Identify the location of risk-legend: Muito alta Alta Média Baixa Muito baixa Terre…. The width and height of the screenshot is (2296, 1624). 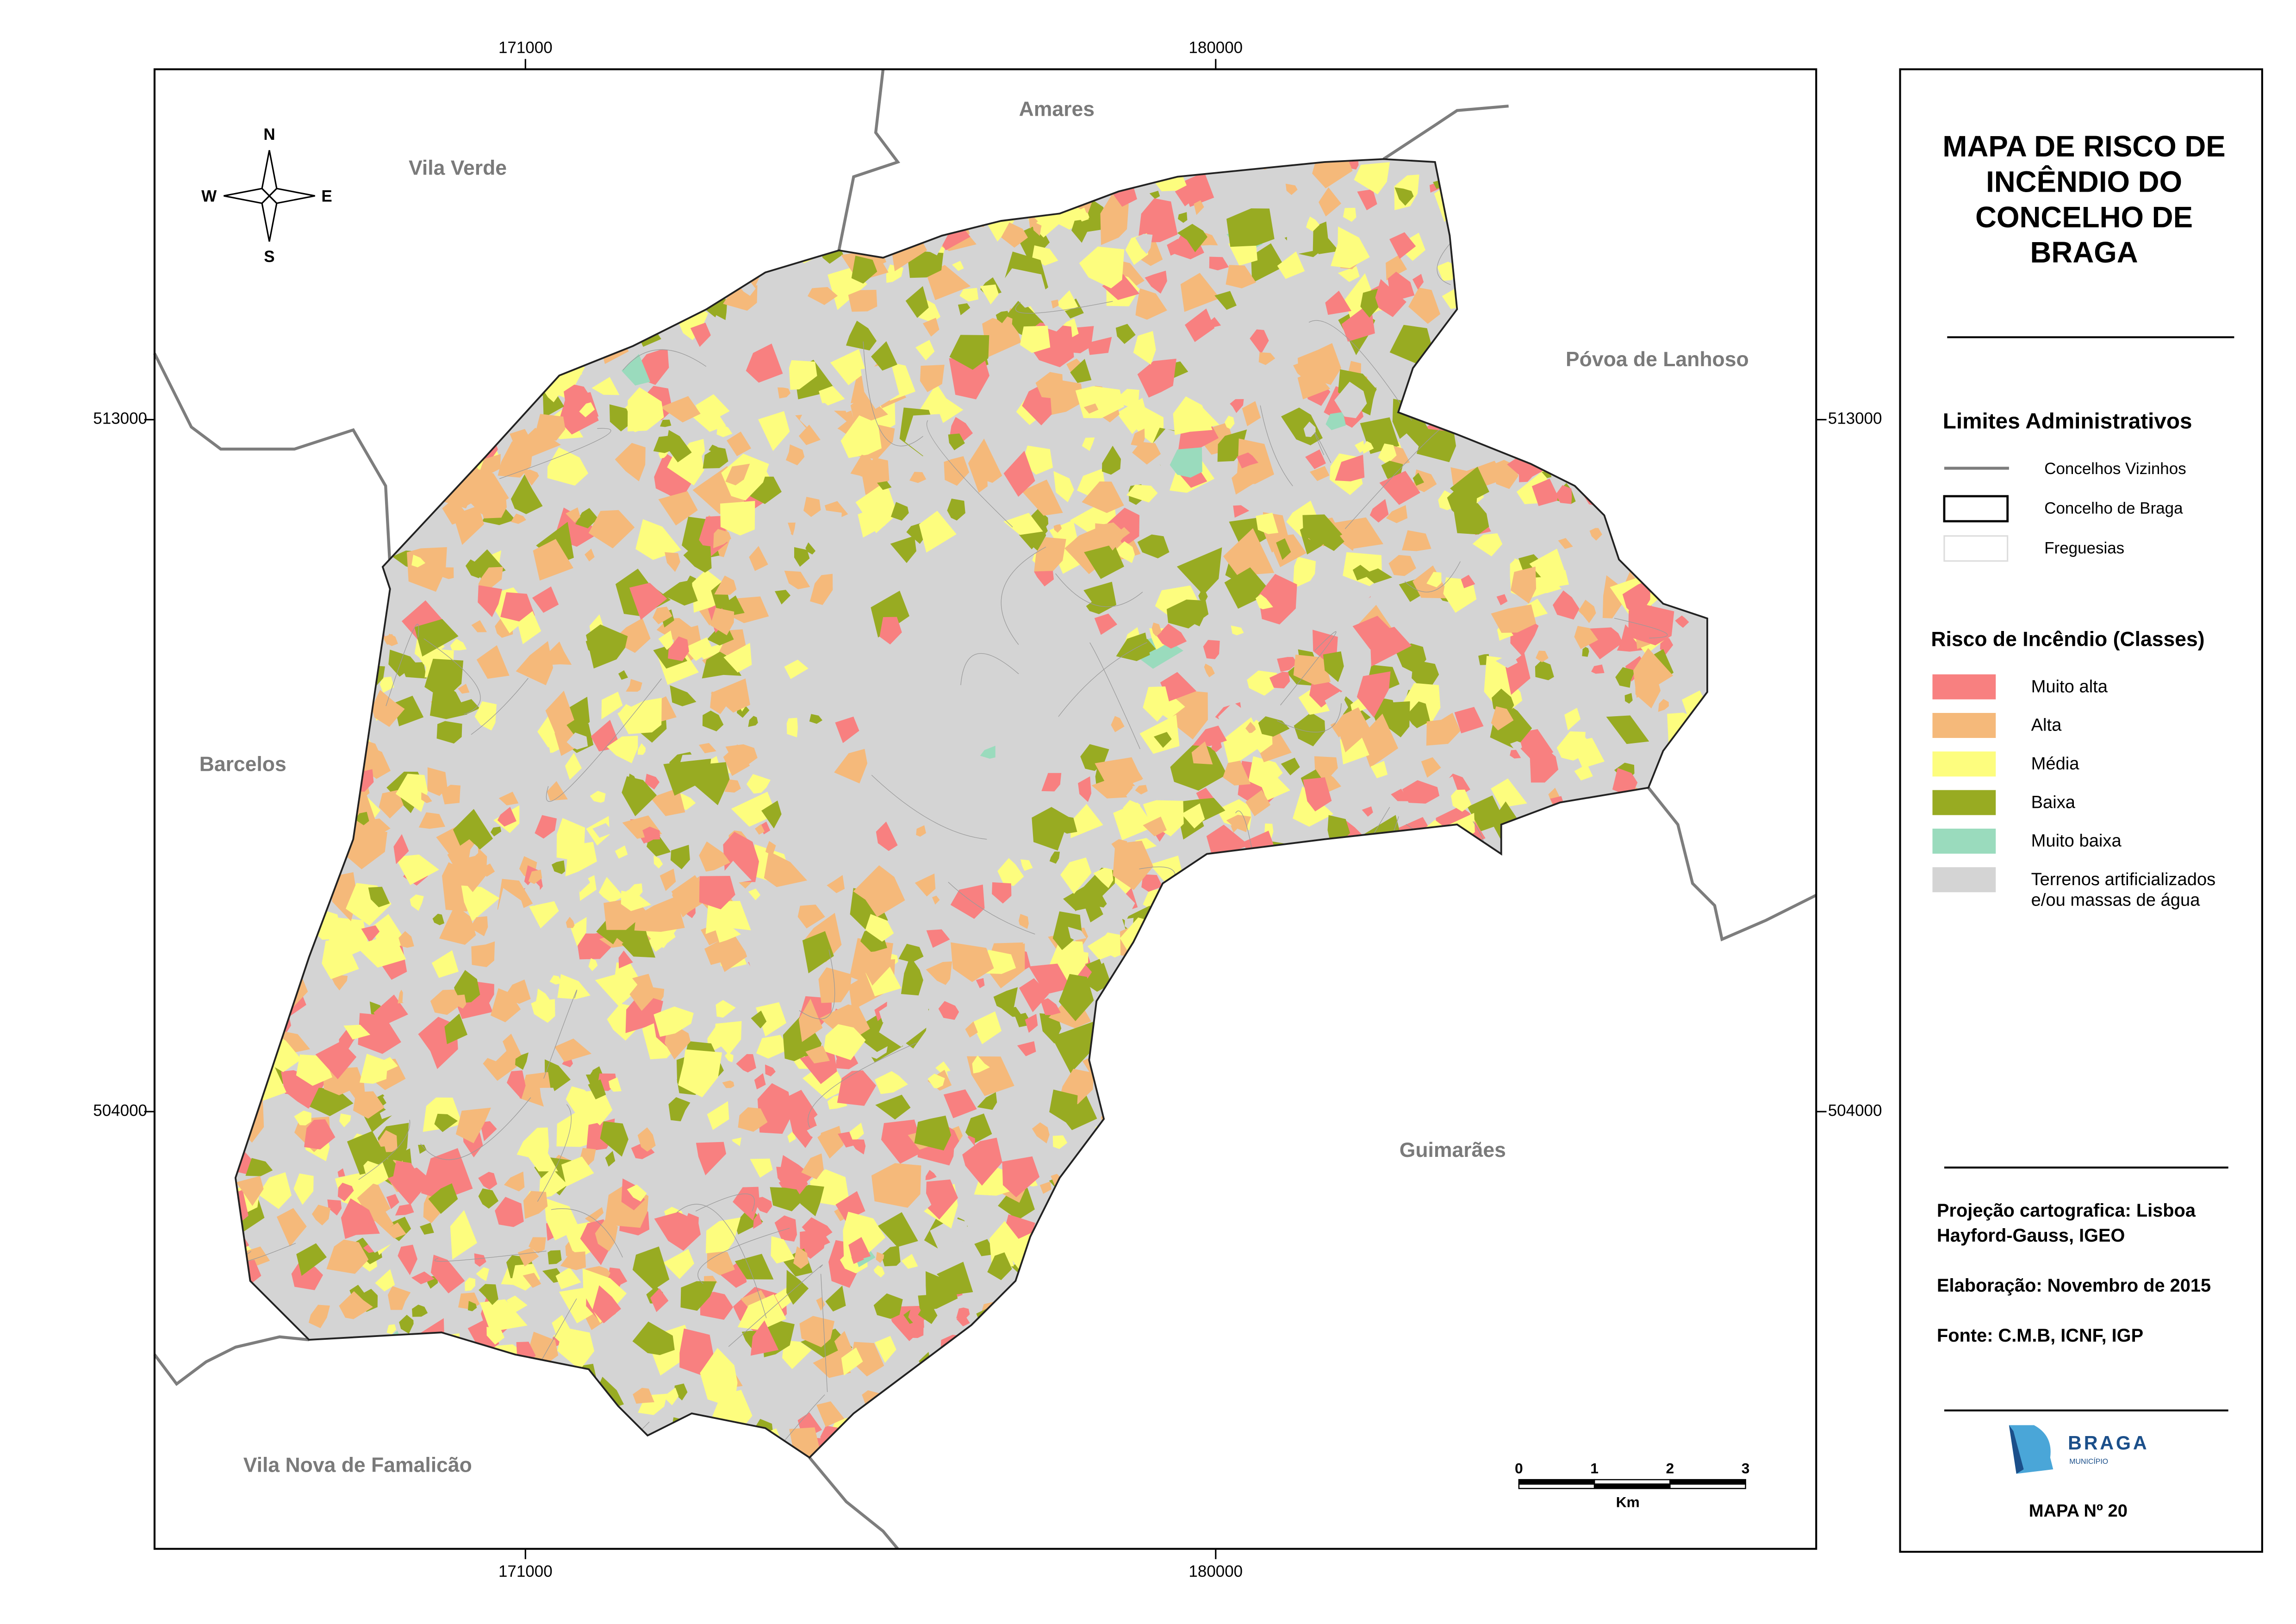
(2074, 792).